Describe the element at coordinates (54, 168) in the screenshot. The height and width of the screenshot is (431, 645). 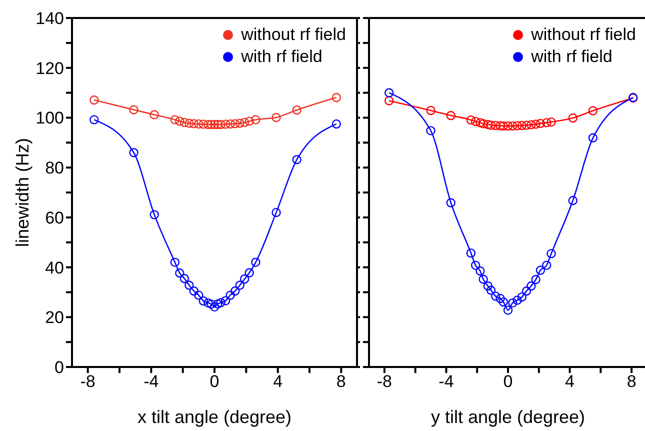
I see `y-tick-label: 80` at that location.